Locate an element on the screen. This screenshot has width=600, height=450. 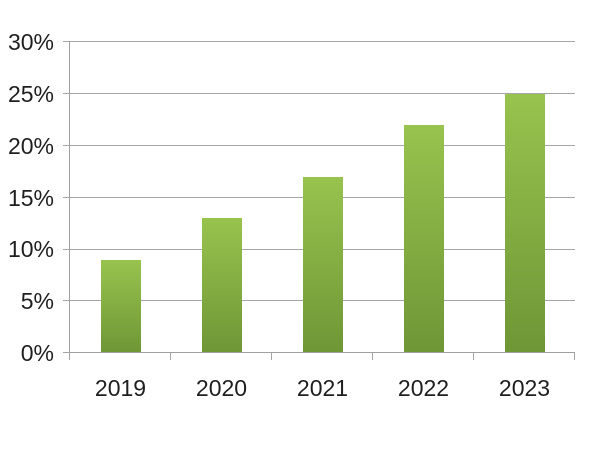
x-axis-line is located at coordinates (322, 353).